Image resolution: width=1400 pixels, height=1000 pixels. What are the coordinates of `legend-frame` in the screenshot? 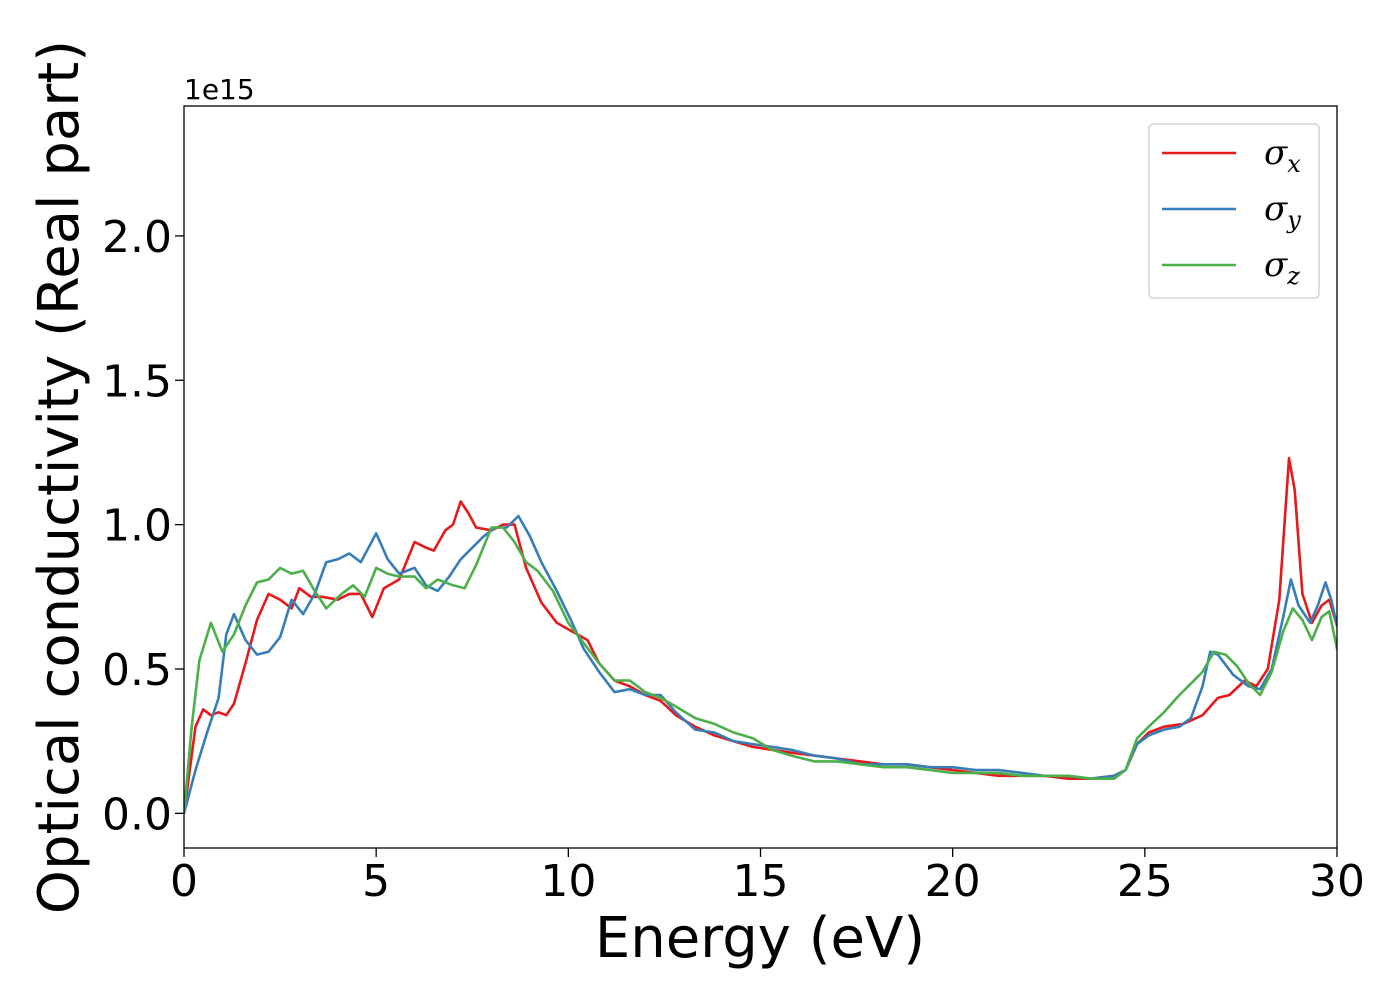 It's located at (1234, 211).